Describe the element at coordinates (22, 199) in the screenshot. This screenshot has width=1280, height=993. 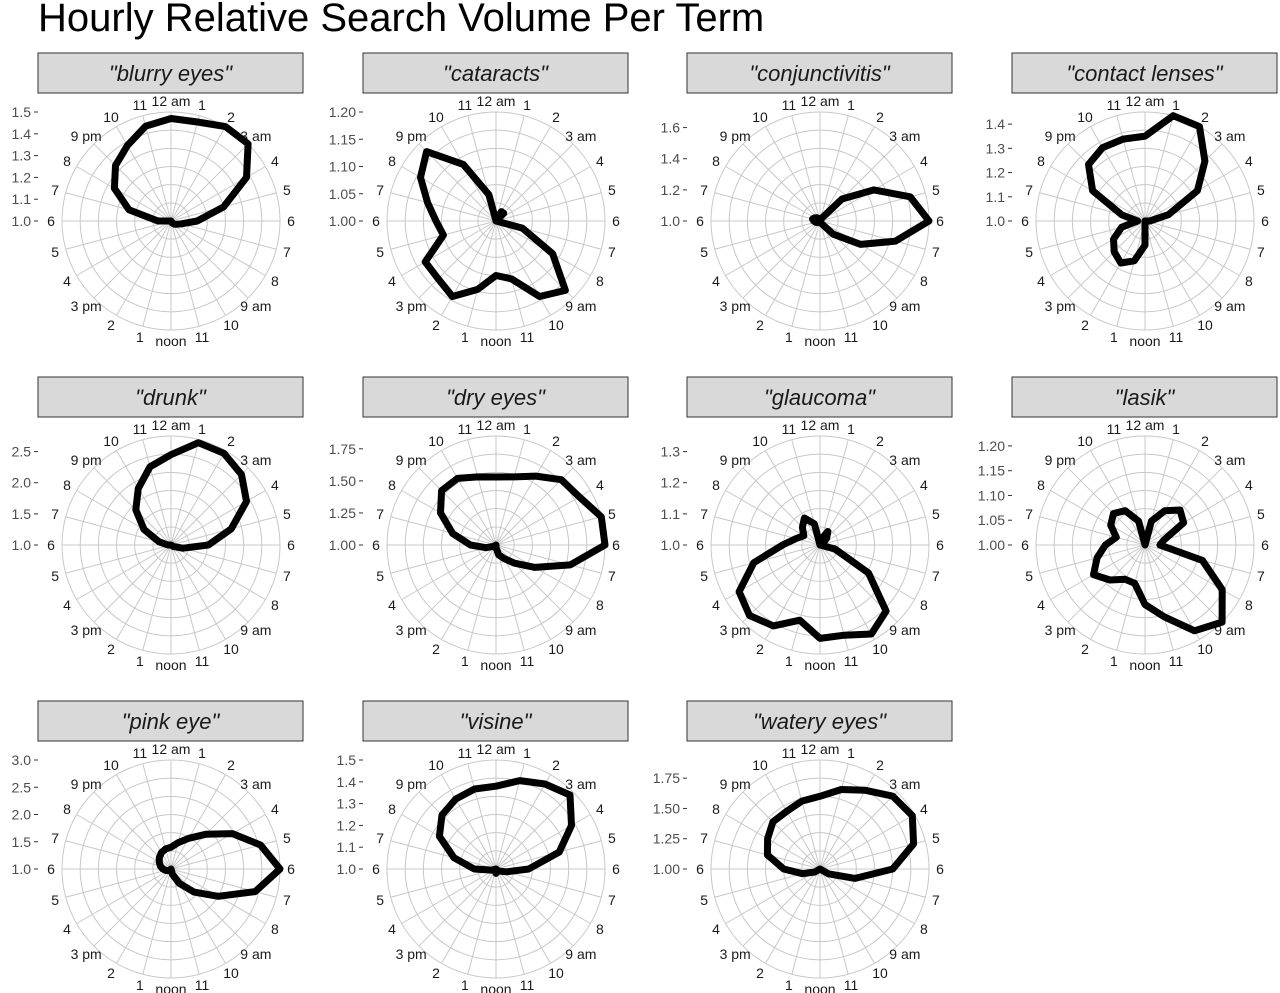
I see `y-tick-label: 1.1` at that location.